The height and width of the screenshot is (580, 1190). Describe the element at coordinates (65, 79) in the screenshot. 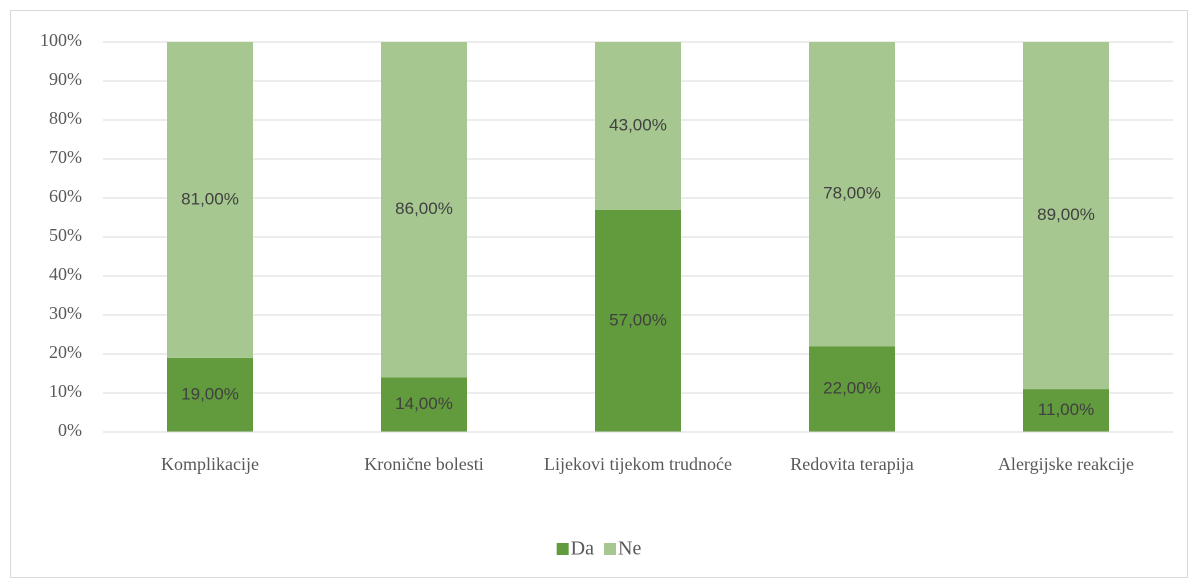

I see `y-tick-label: 90%` at that location.